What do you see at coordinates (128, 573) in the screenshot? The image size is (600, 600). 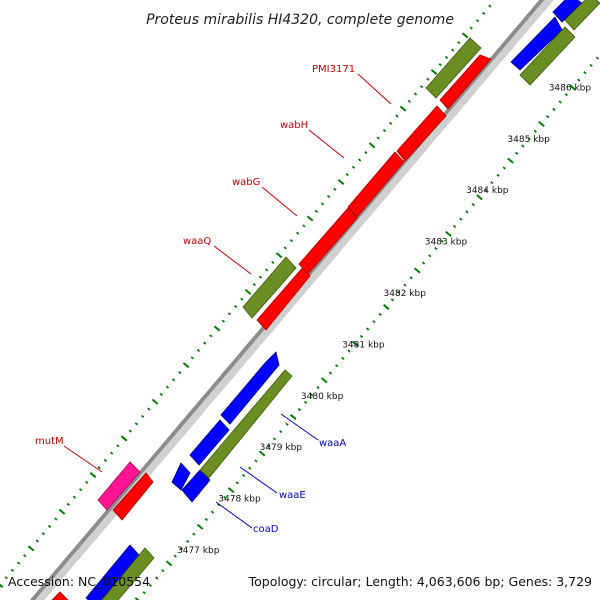 I see `gene-cds-green-bottom` at bounding box center [128, 573].